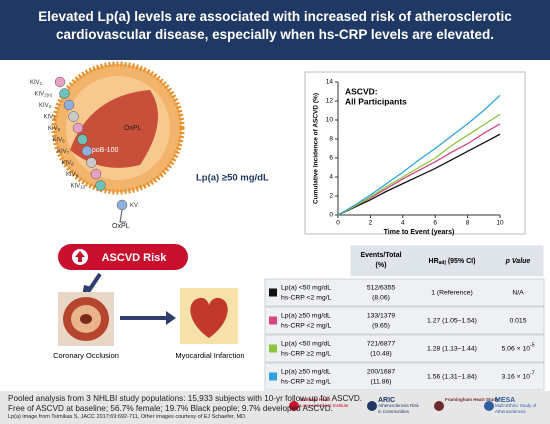 The width and height of the screenshot is (550, 424). Describe the element at coordinates (381, 371) in the screenshot. I see `events: 200/1687` at that location.